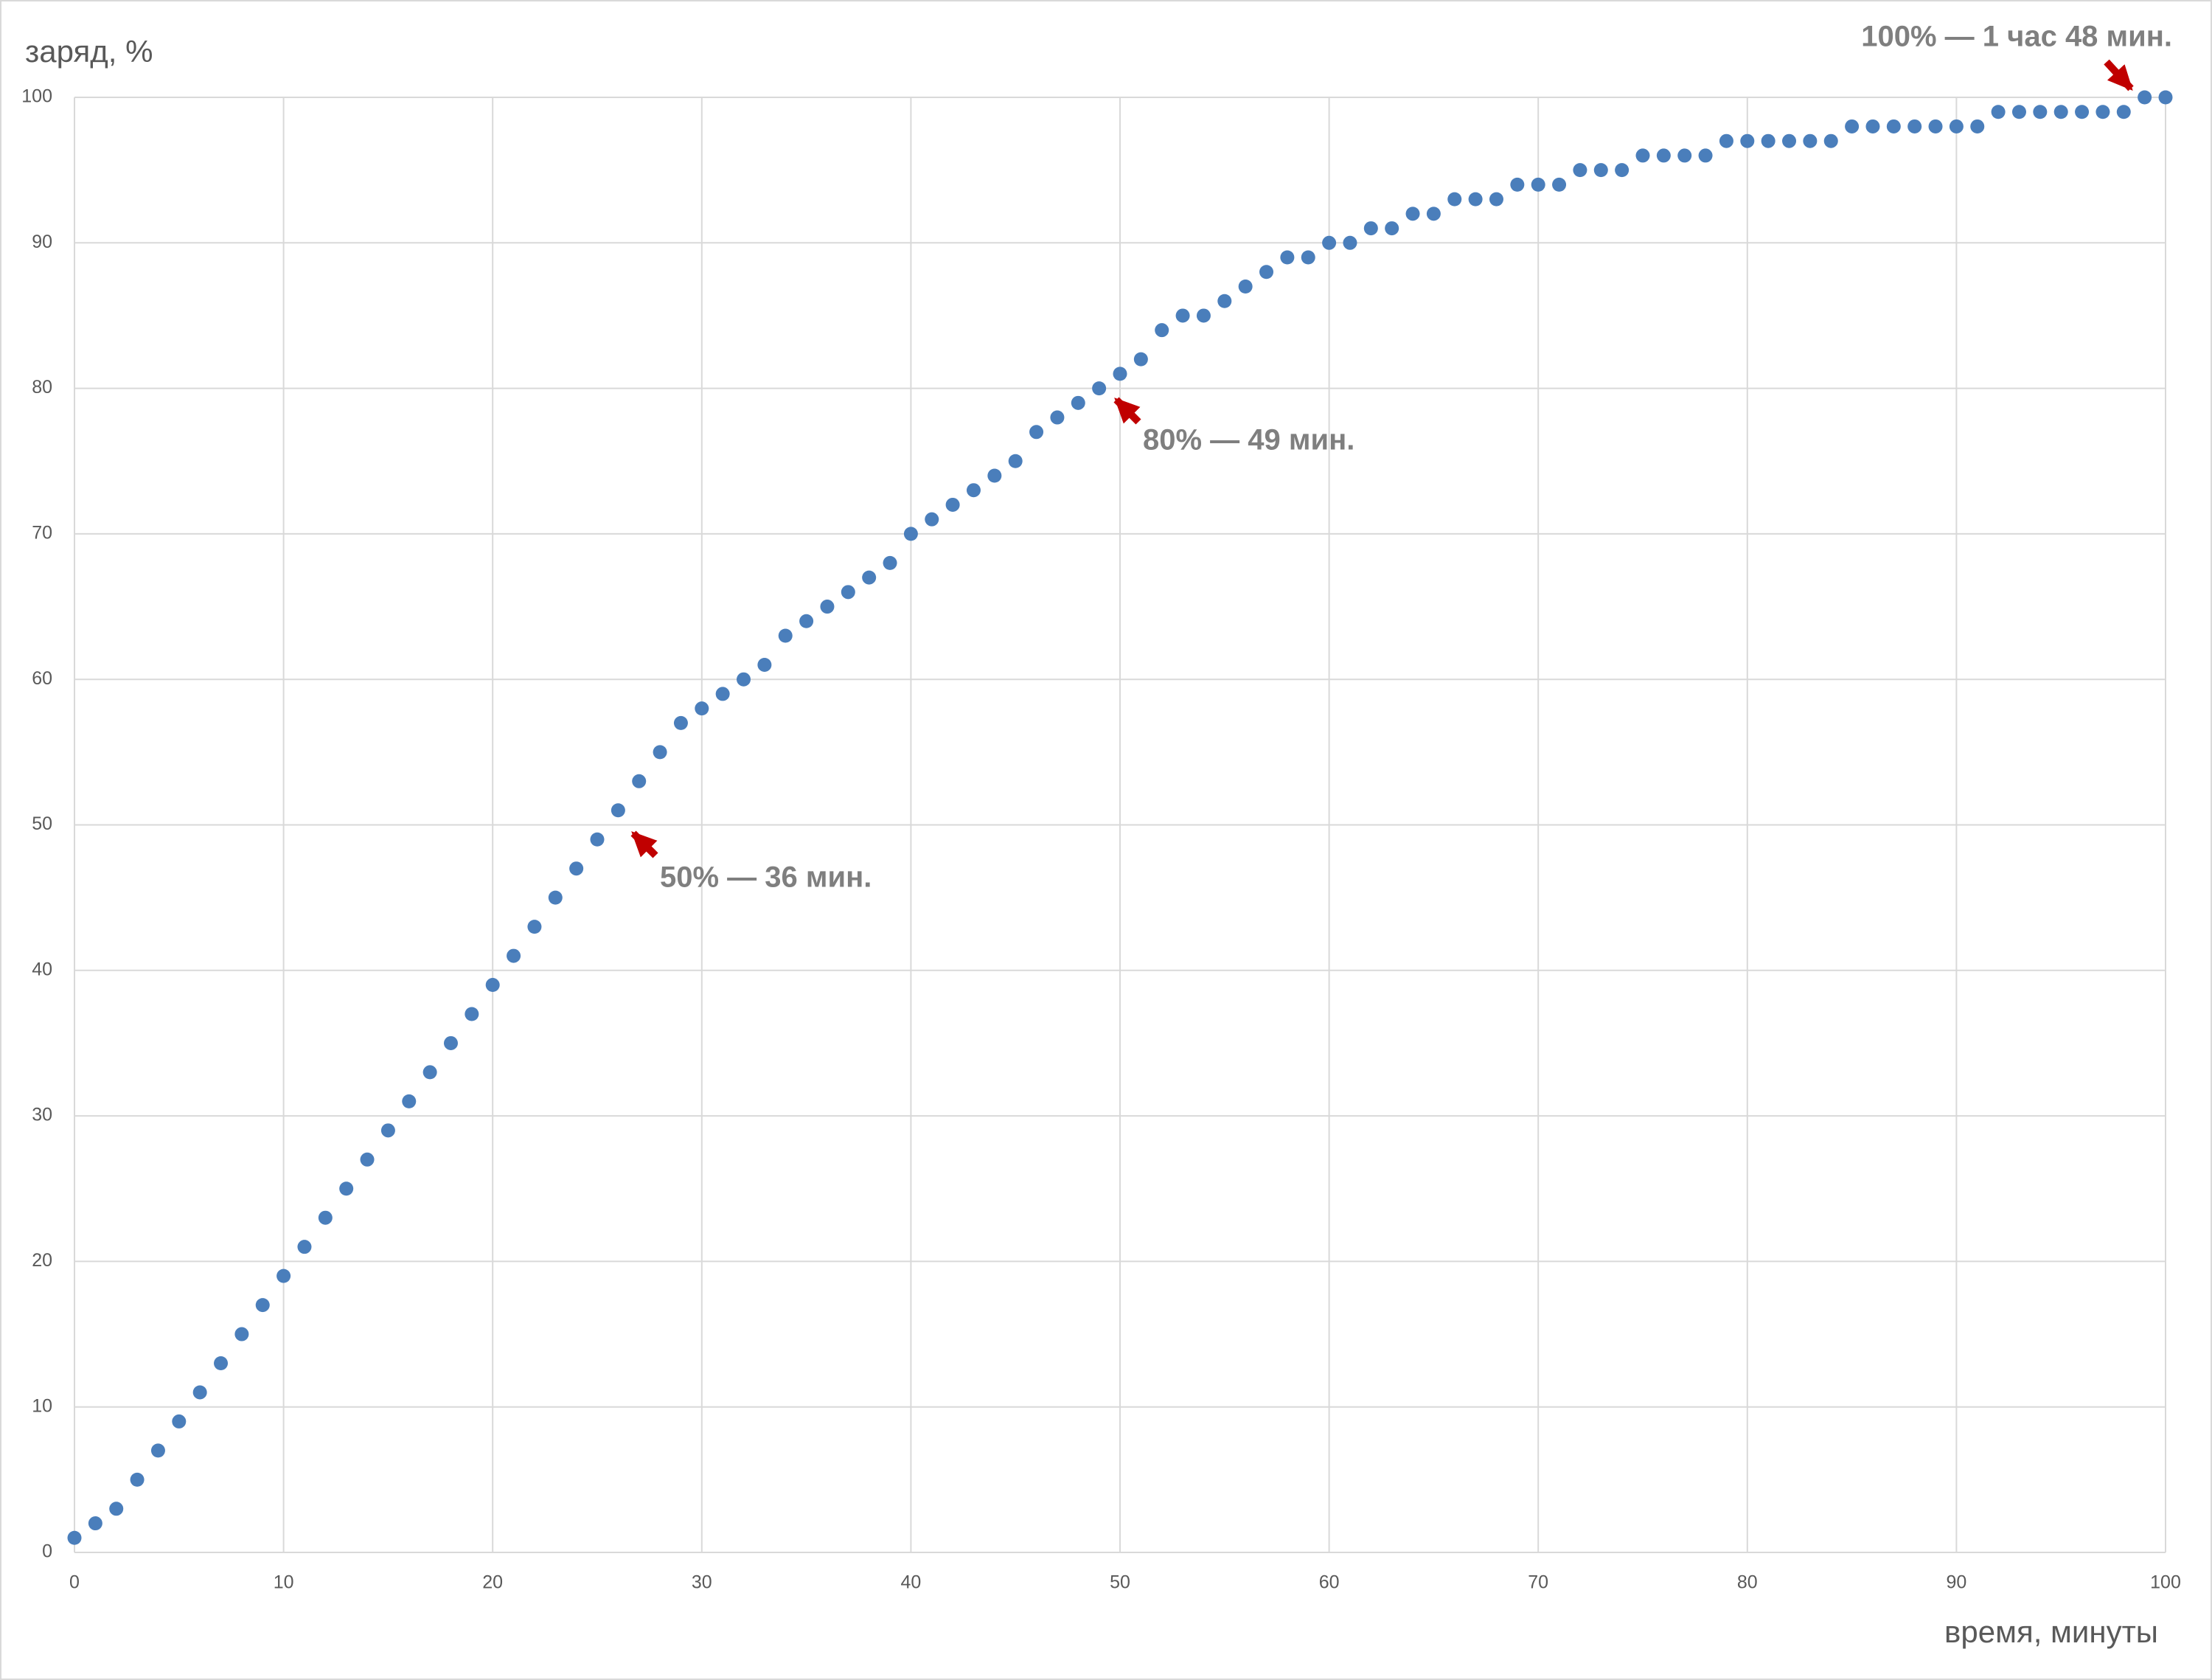 The width and height of the screenshot is (2212, 1680). I want to click on y-tick-label: 60, so click(42, 678).